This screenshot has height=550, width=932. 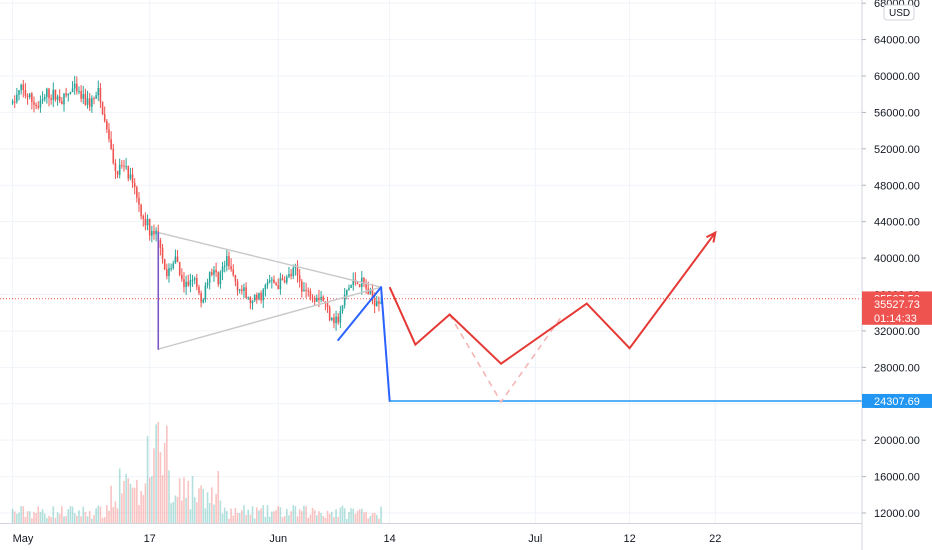 I want to click on breakout-line, so click(x=360, y=314).